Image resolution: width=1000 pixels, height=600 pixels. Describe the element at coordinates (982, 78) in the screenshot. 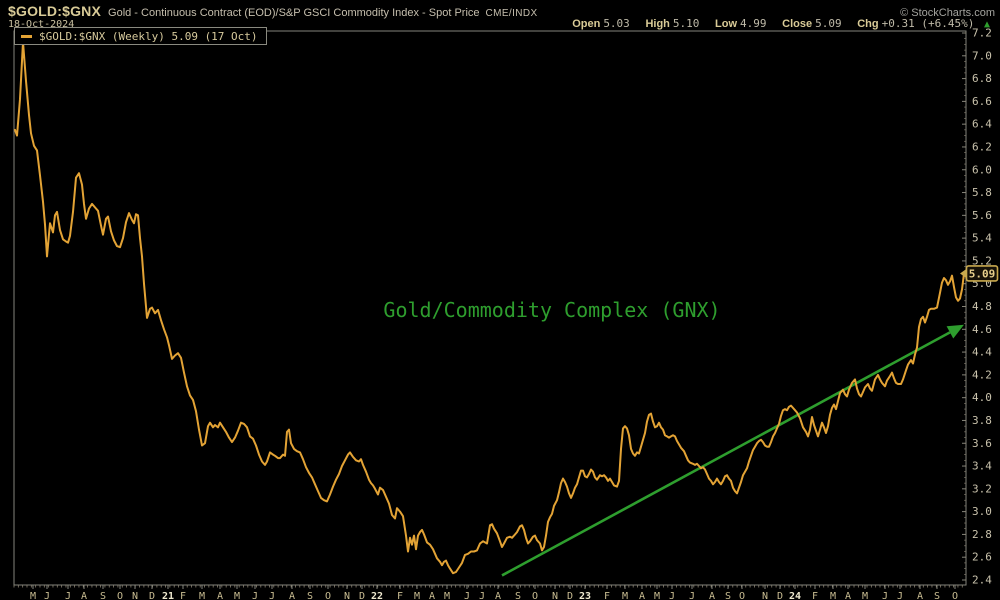

I see `y-tick-label: 6.8` at that location.